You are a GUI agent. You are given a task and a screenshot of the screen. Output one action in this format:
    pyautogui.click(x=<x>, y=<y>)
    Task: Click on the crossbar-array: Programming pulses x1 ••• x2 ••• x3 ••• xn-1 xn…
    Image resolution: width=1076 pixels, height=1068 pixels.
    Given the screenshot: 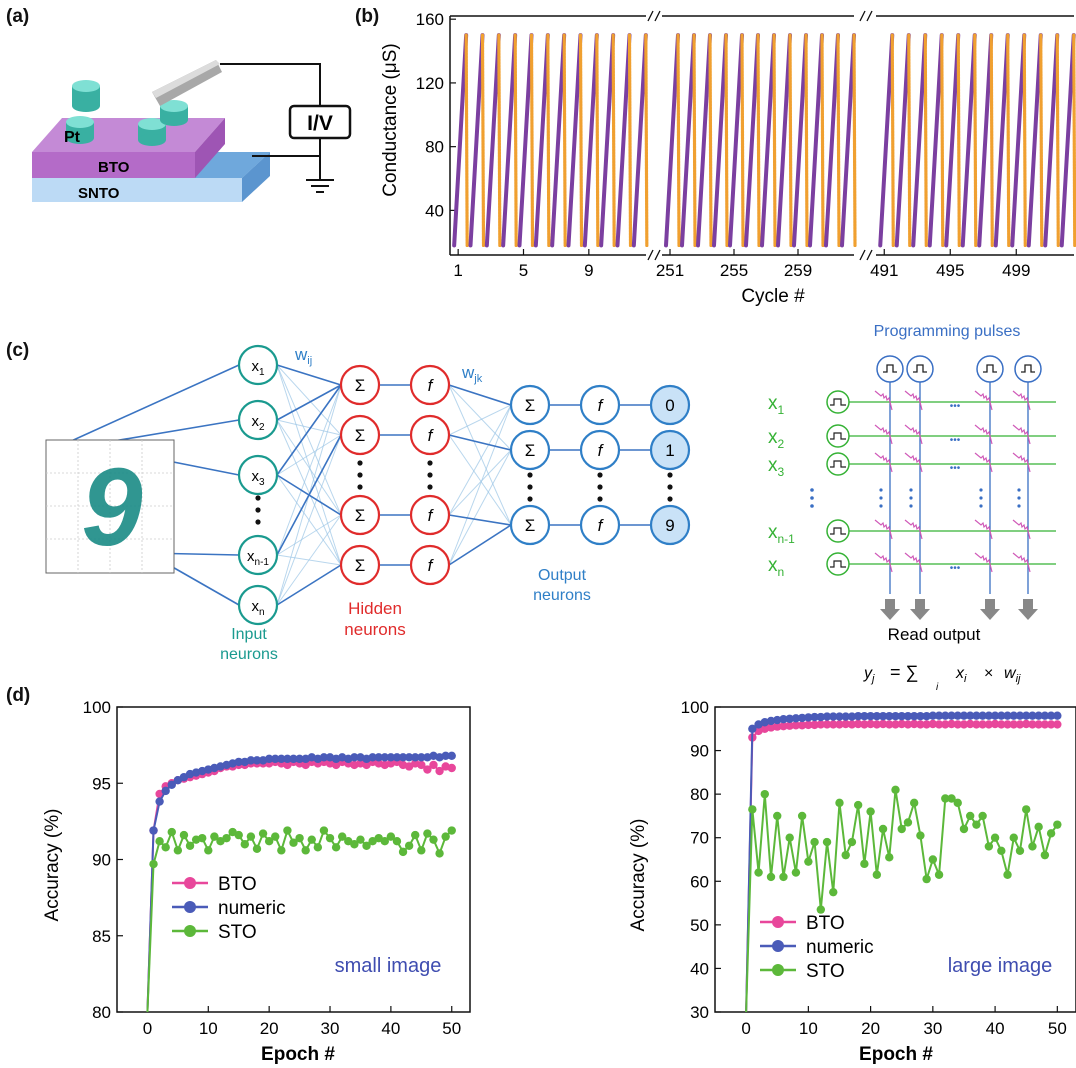 What is the action you would take?
    pyautogui.click(x=912, y=506)
    